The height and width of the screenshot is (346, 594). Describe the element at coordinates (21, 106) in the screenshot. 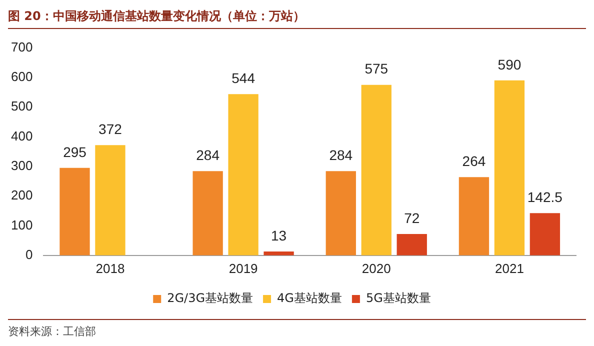

I see `y-tick-label: 500` at that location.